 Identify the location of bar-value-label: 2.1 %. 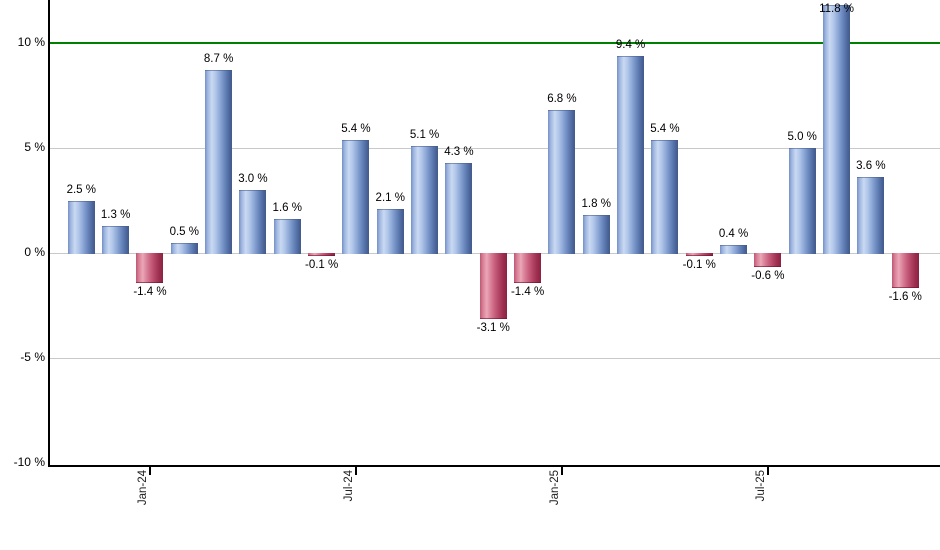
(390, 197).